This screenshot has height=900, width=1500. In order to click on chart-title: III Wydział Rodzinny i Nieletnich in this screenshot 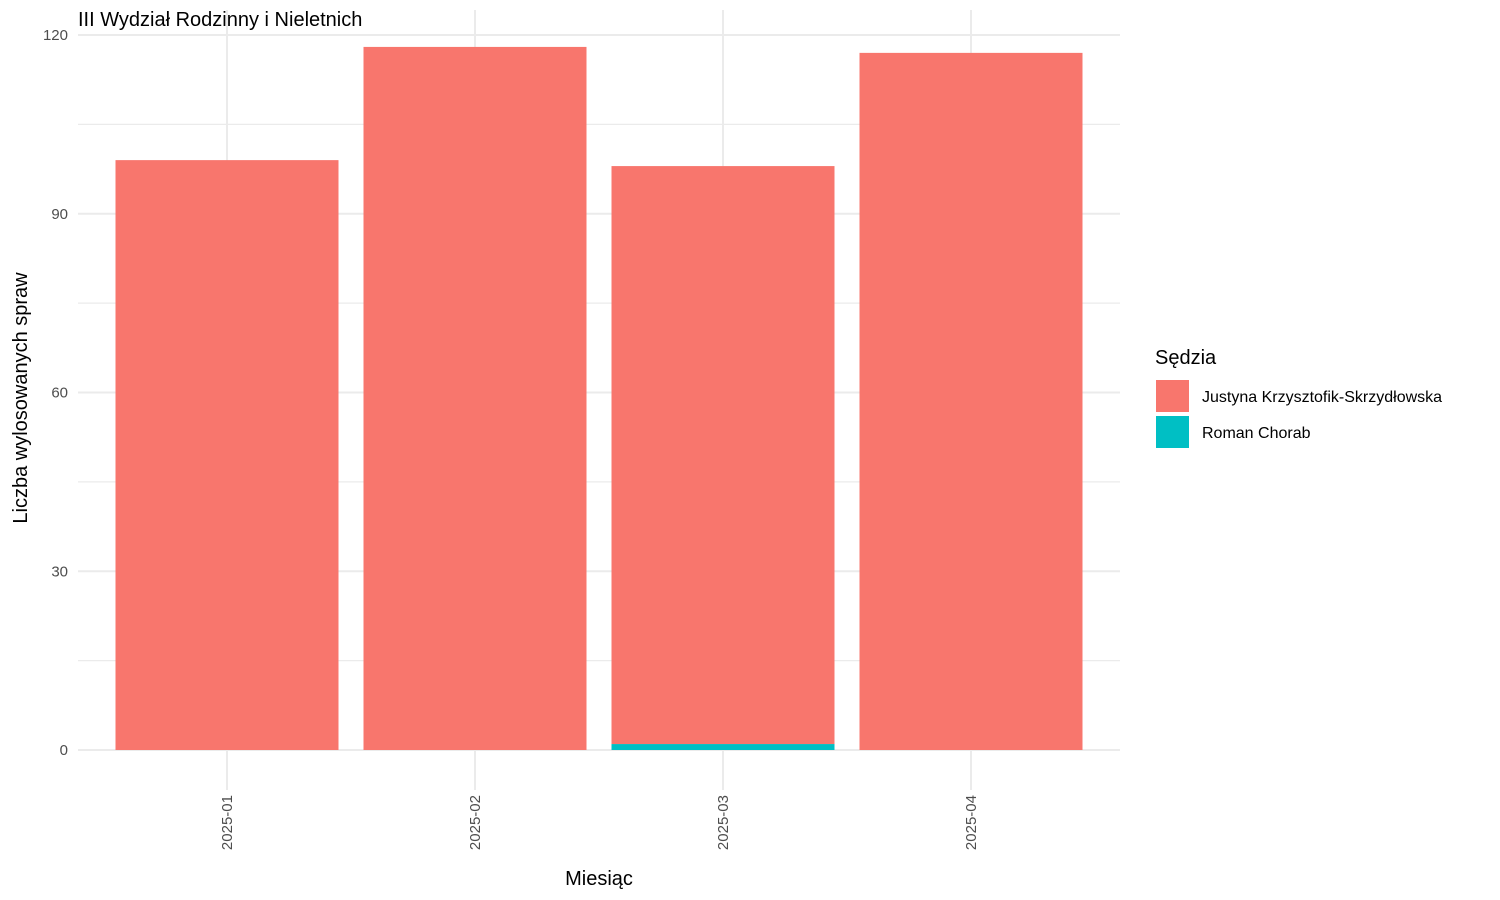, I will do `click(220, 20)`.